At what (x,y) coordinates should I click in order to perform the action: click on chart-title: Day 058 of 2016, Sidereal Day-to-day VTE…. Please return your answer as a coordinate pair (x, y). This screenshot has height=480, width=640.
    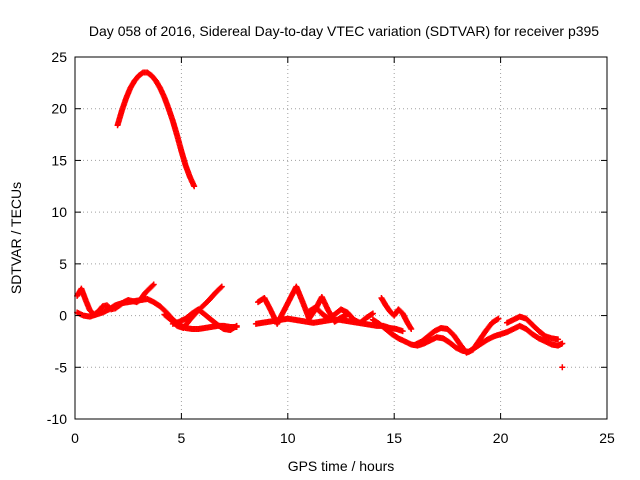
    Looking at the image, I should click on (344, 31).